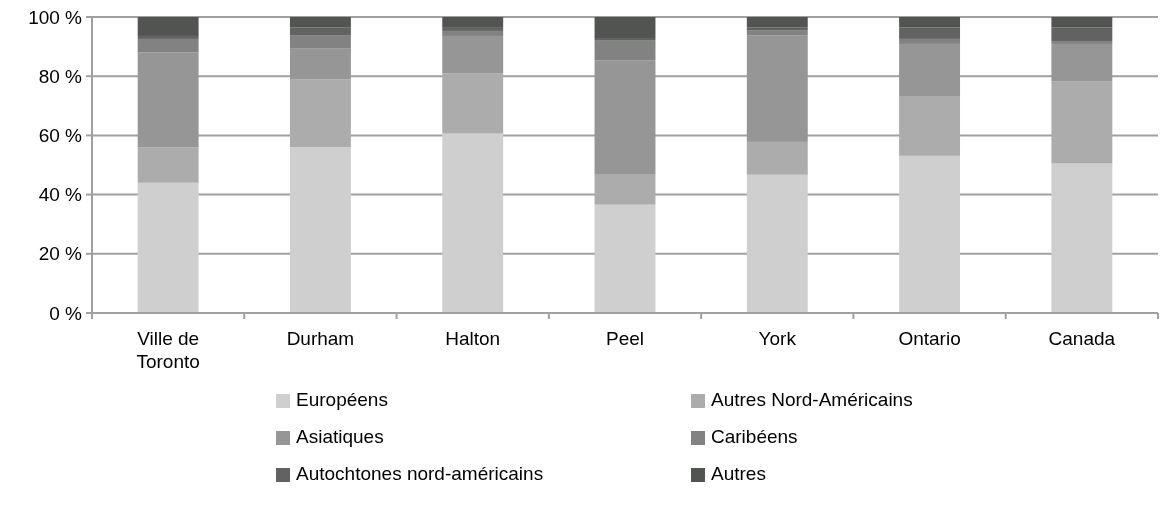 The height and width of the screenshot is (508, 1162). What do you see at coordinates (60, 254) in the screenshot?
I see `y-tick-label: 20 %` at bounding box center [60, 254].